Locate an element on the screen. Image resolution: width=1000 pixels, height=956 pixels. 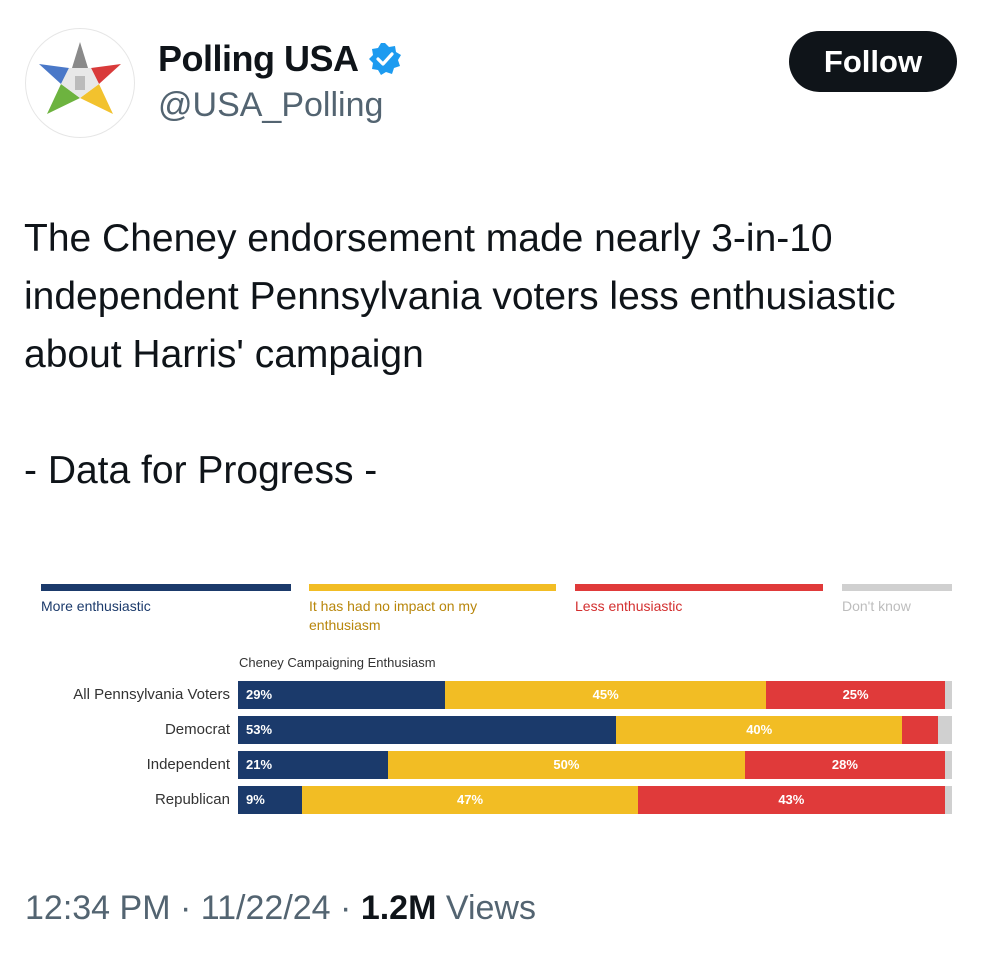
legend-label: More enthusiastic is located at coordinates (96, 606).